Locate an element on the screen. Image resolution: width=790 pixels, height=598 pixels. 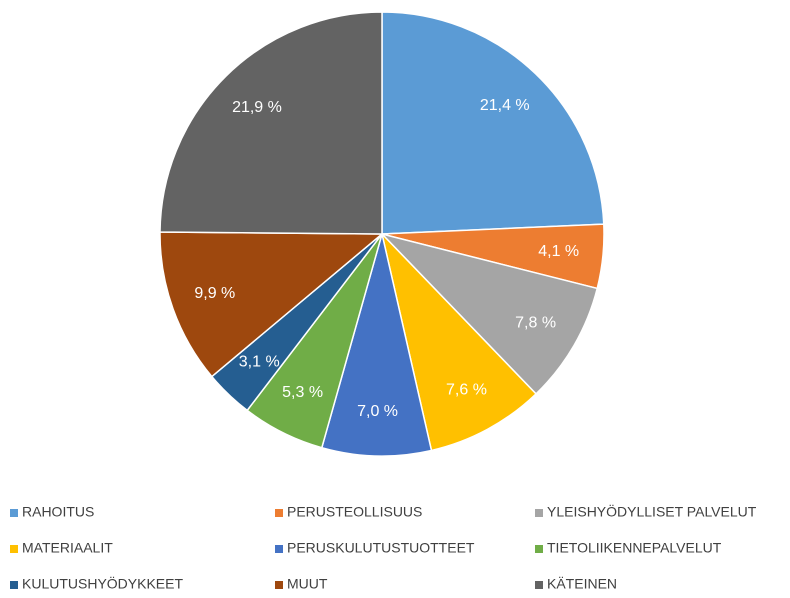
data-label: 5,3 % is located at coordinates (302, 392).